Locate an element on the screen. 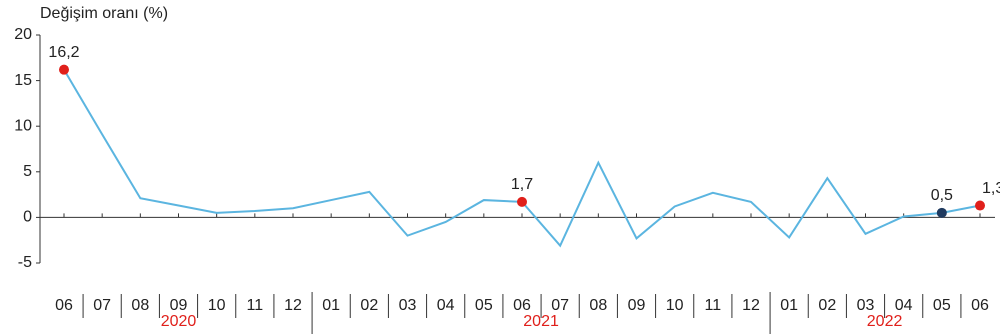 This screenshot has width=1000, height=336. y-tick-label: 0 is located at coordinates (27, 217).